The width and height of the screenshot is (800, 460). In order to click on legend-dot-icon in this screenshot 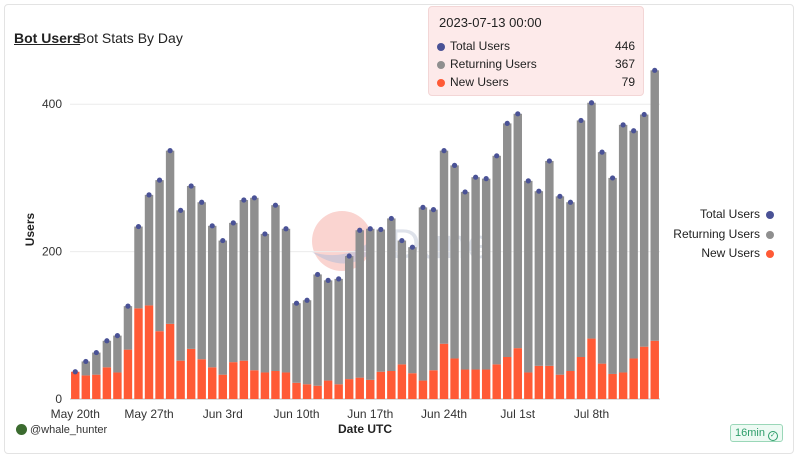, I will do `click(770, 254)`.